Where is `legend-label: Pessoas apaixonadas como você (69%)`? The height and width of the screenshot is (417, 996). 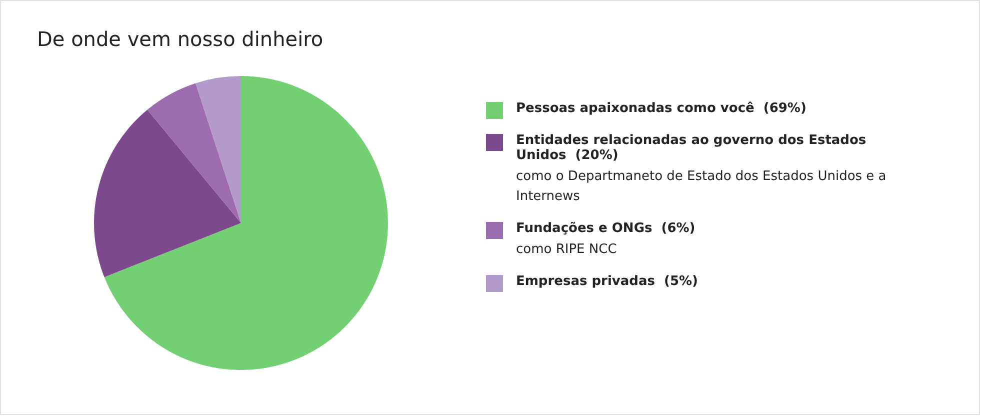
legend-label: Pessoas apaixonadas como você (69%) is located at coordinates (661, 108).